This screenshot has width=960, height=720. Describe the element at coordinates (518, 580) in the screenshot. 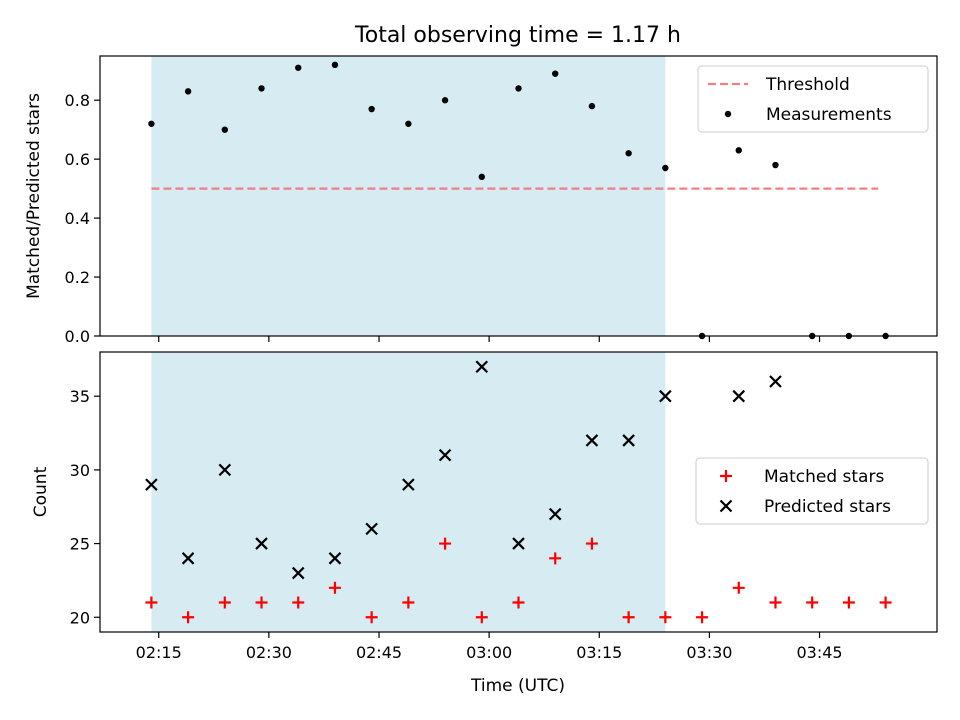

I see `series-matched-stars` at that location.